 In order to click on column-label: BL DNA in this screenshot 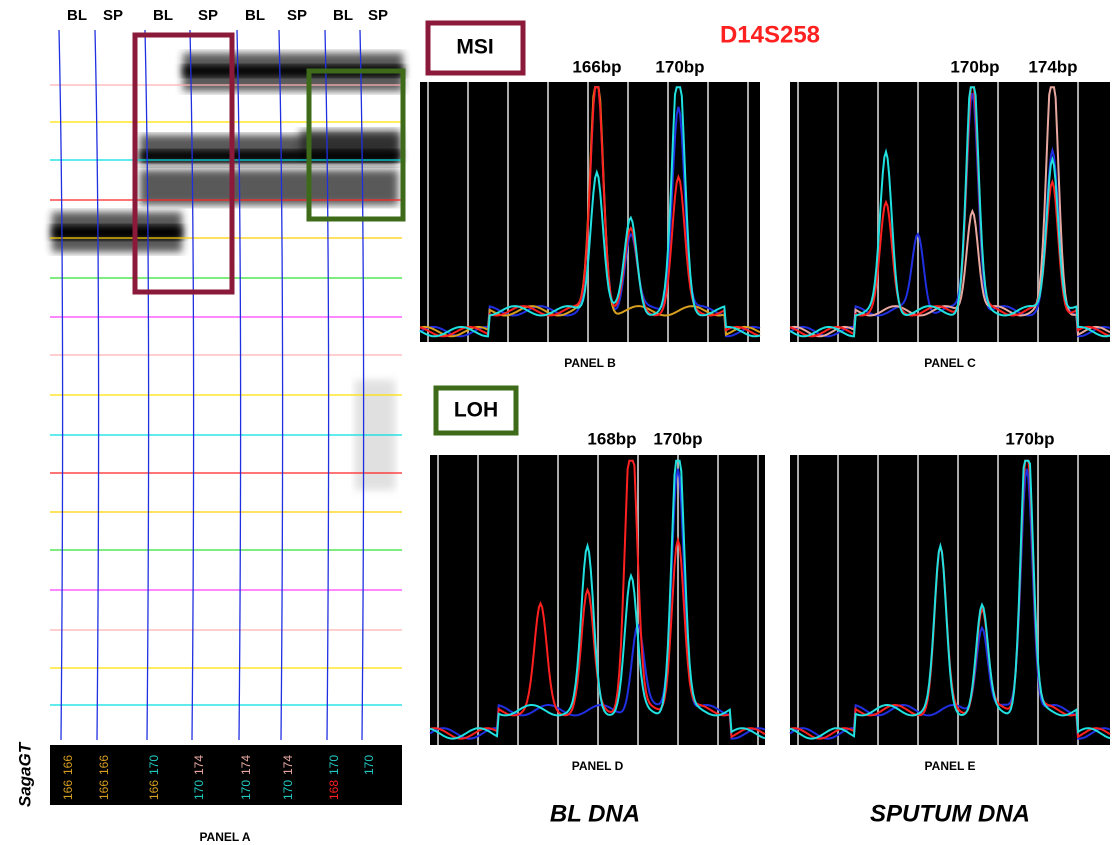, I will do `click(595, 813)`.